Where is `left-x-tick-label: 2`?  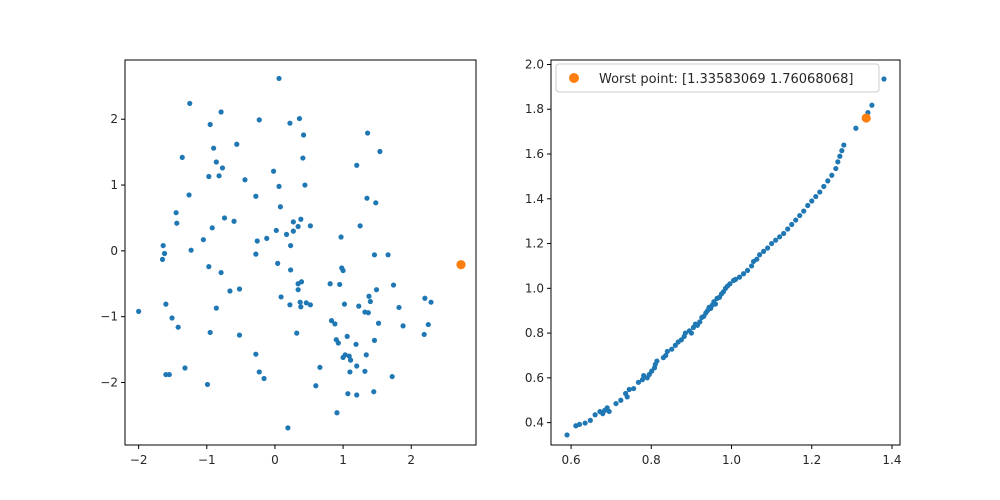
left-x-tick-label: 2 is located at coordinates (411, 460).